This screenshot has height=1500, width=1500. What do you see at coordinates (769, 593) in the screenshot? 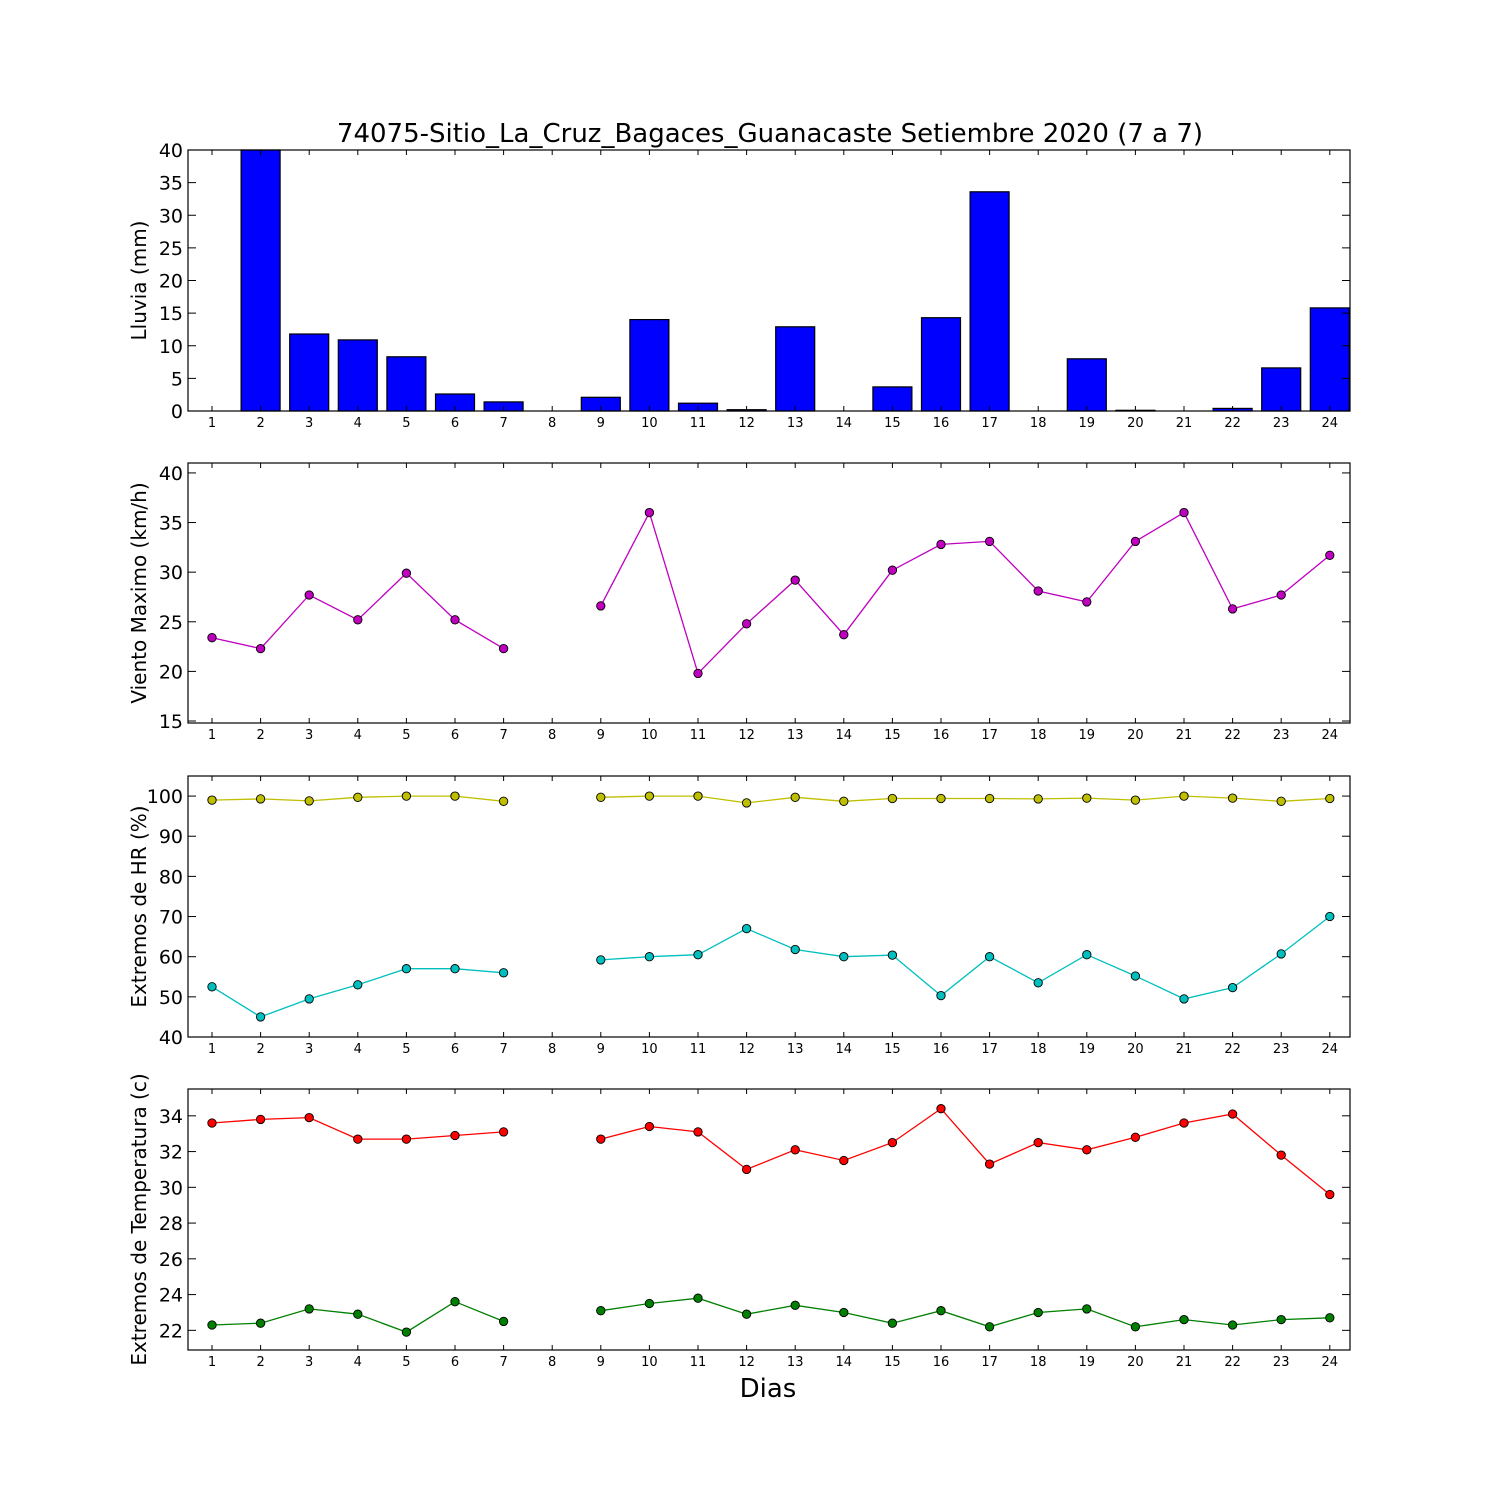
I see `axes-frame` at bounding box center [769, 593].